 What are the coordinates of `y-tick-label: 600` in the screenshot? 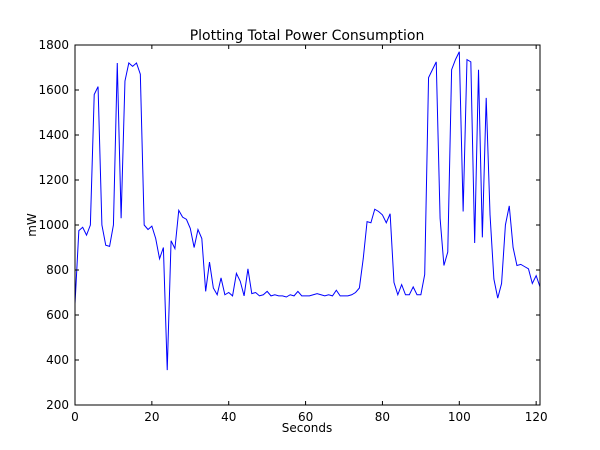 It's located at (57, 315).